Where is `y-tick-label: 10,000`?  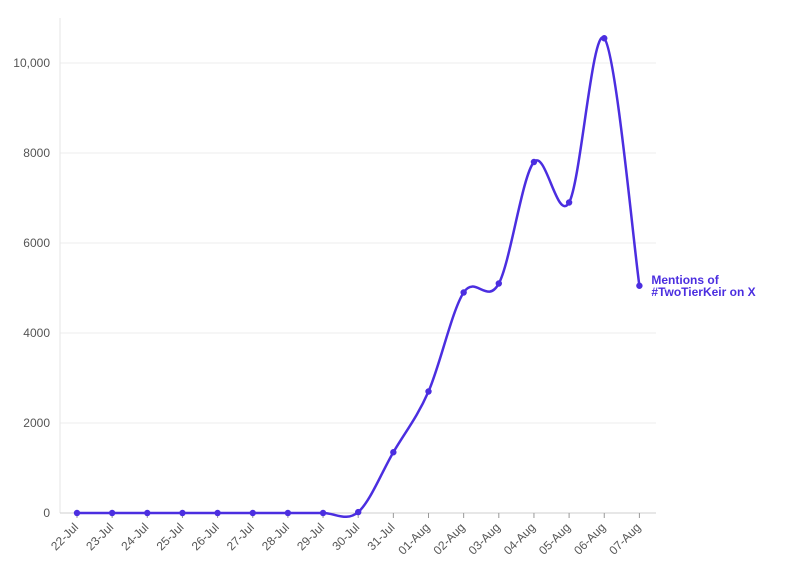
y-tick-label: 10,000 is located at coordinates (31, 63).